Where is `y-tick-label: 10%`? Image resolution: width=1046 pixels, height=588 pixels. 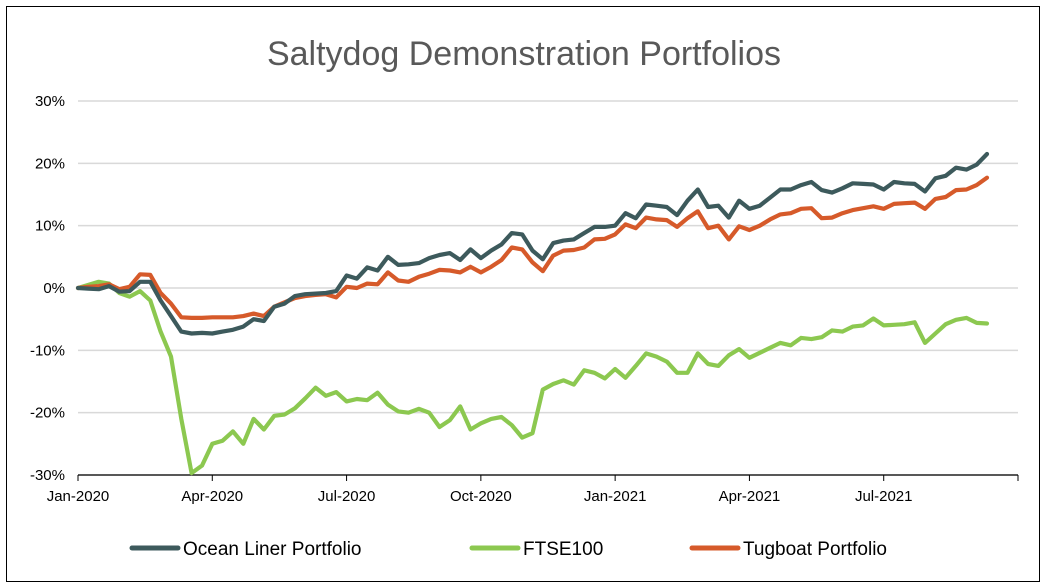 y-tick-label: 10% is located at coordinates (50, 226).